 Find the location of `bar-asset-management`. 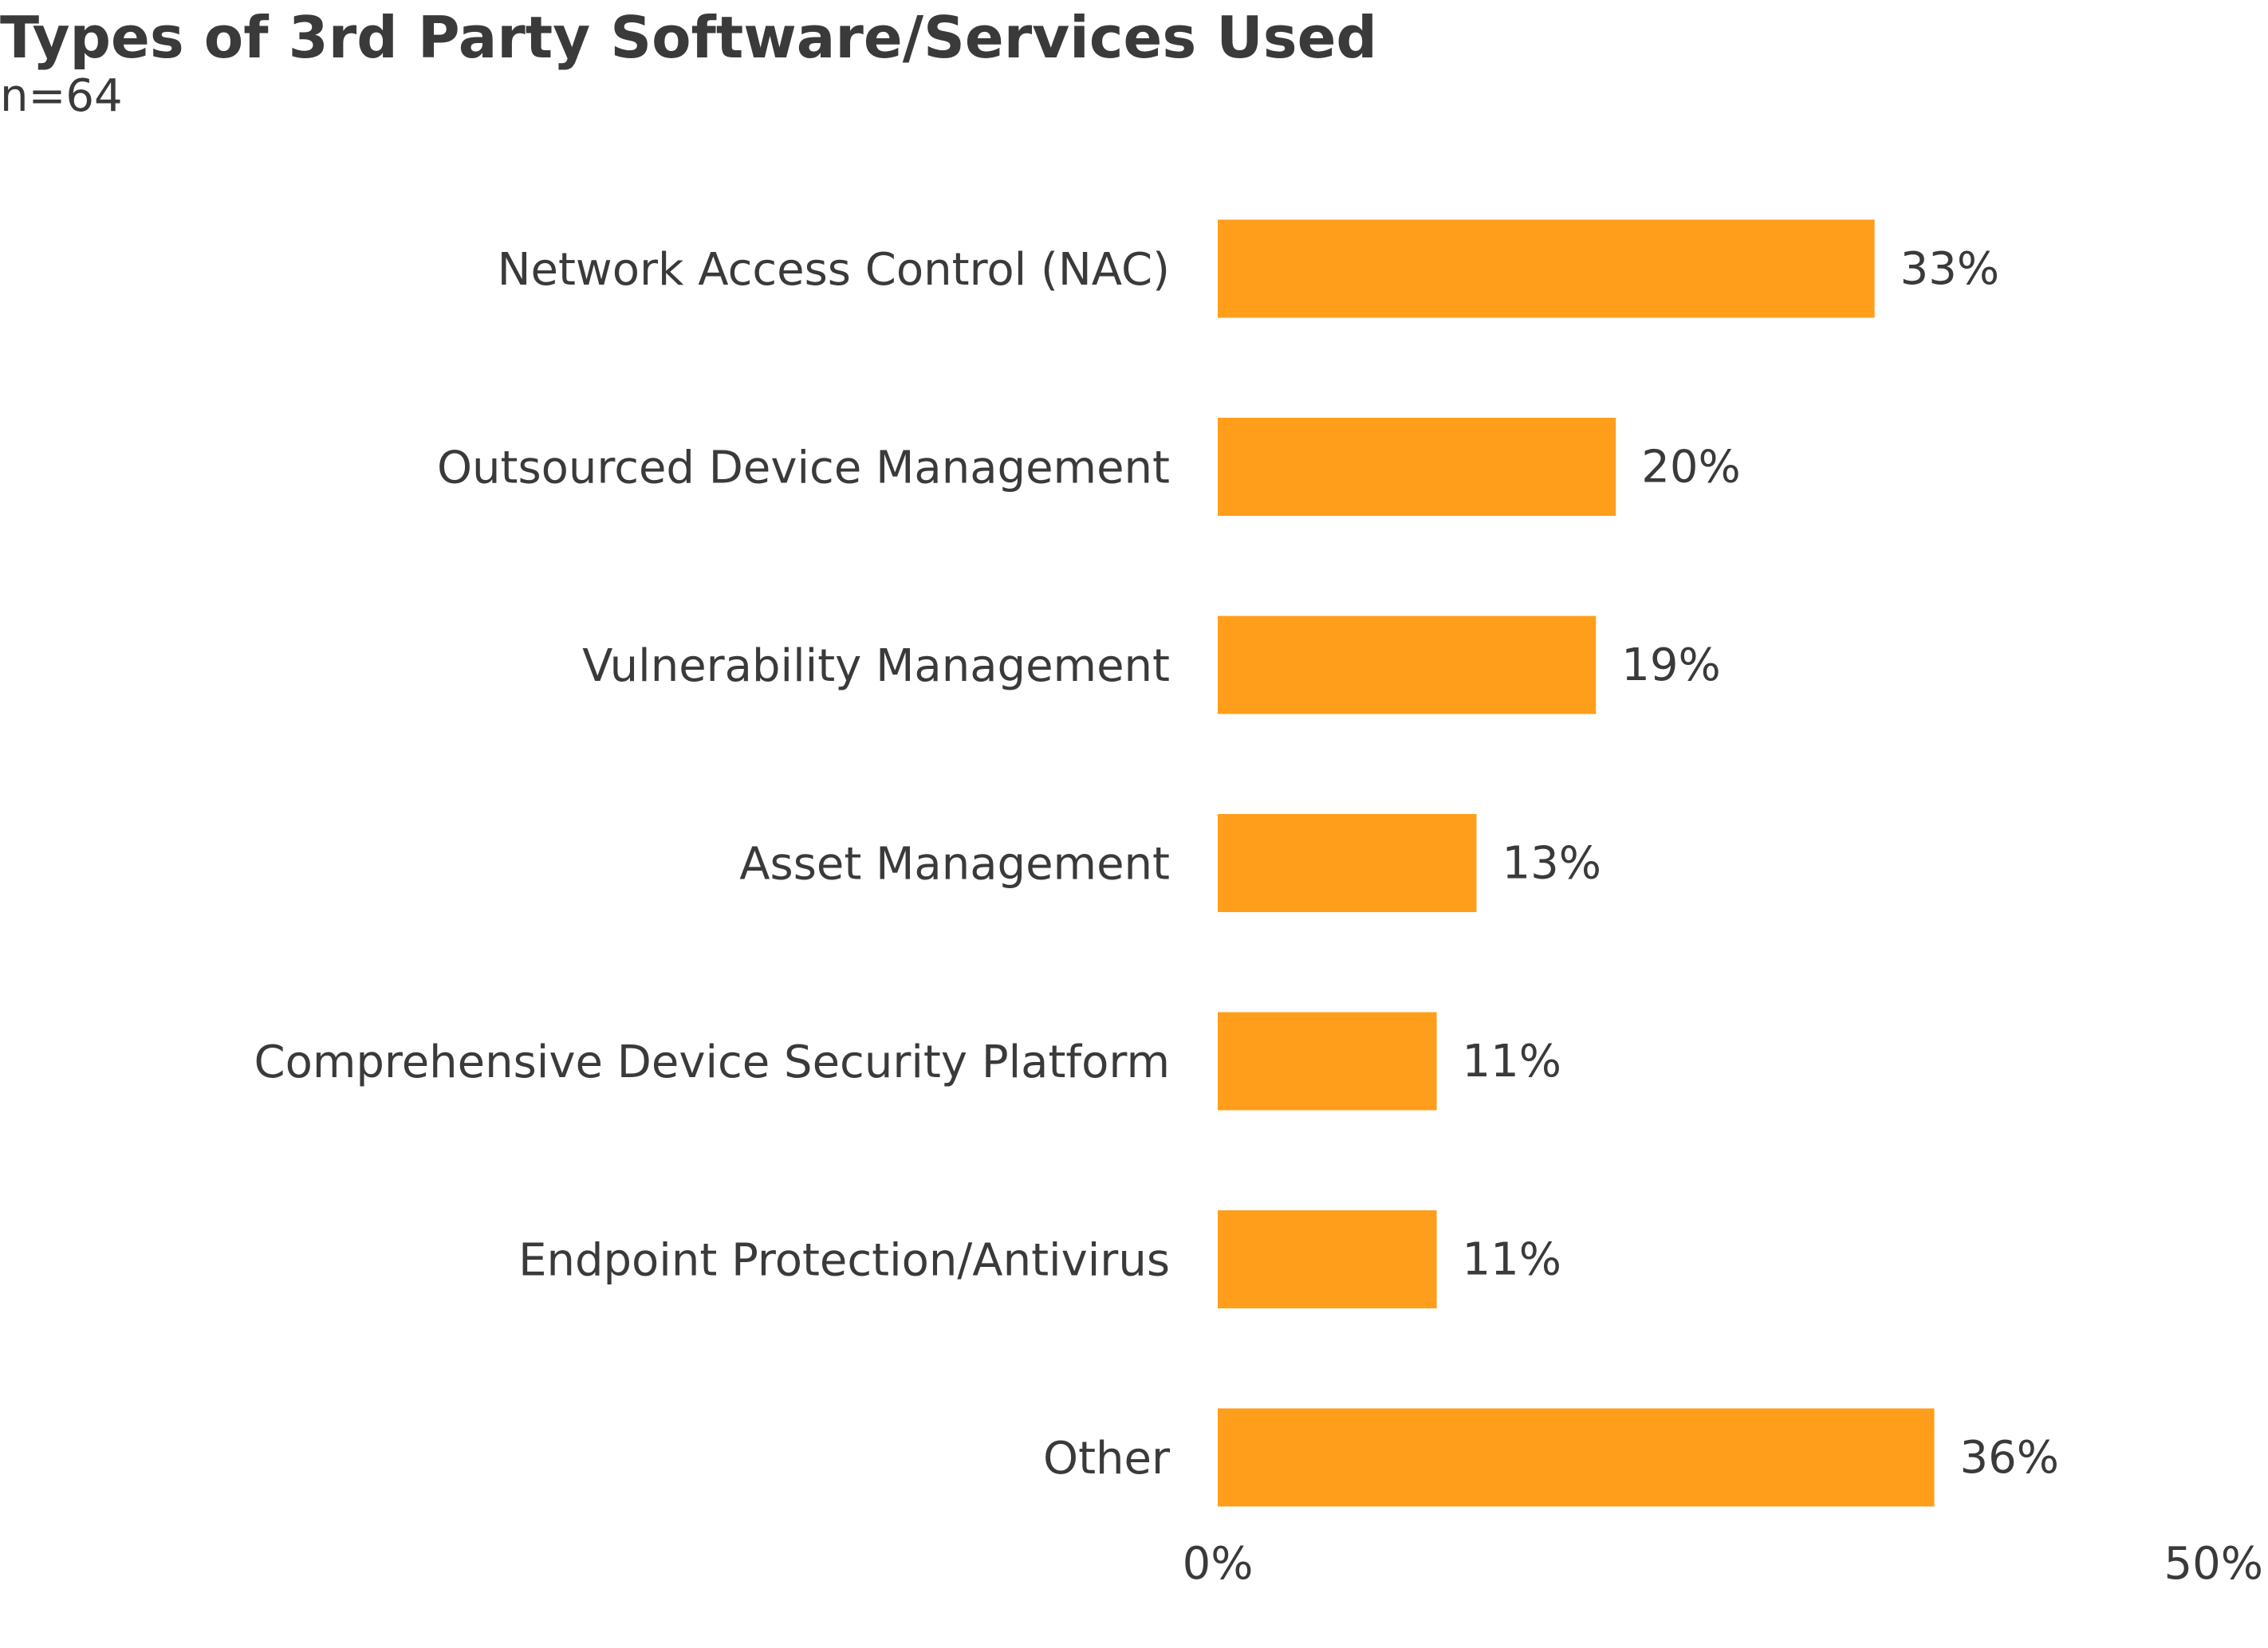

bar-asset-management is located at coordinates (1347, 863).